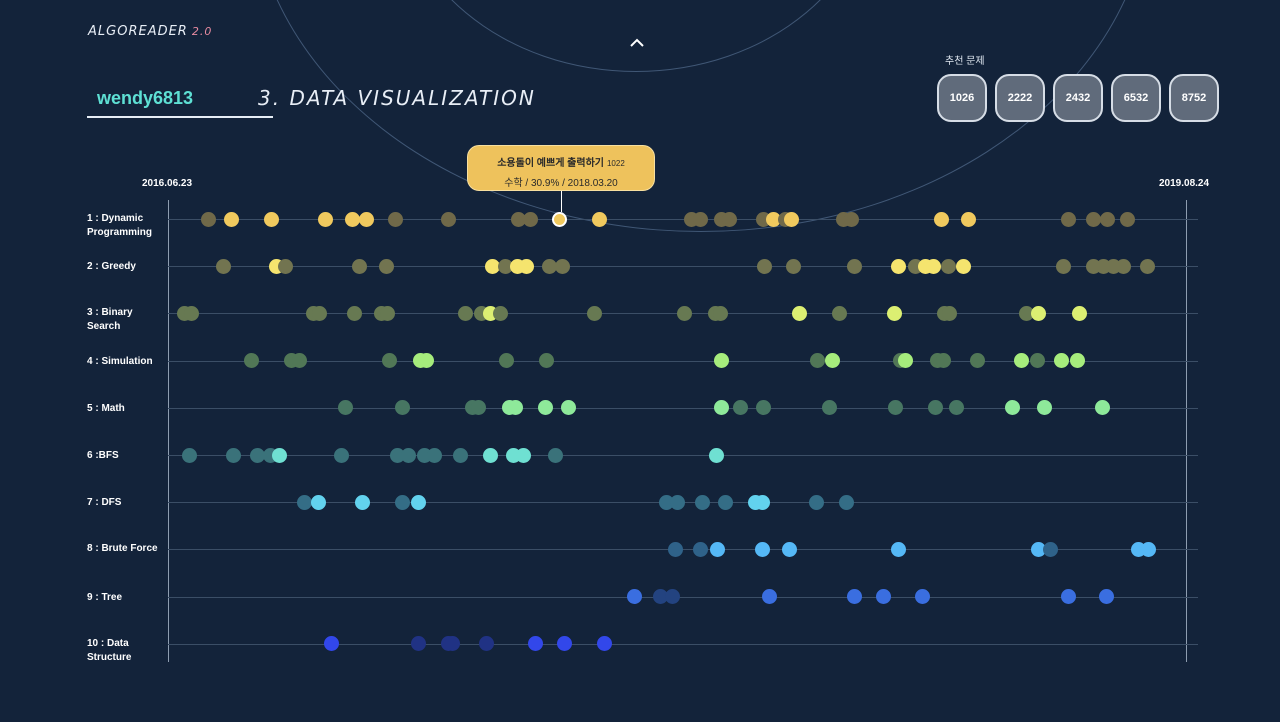  I want to click on recommend-problem-button: 2222, so click(1020, 98).